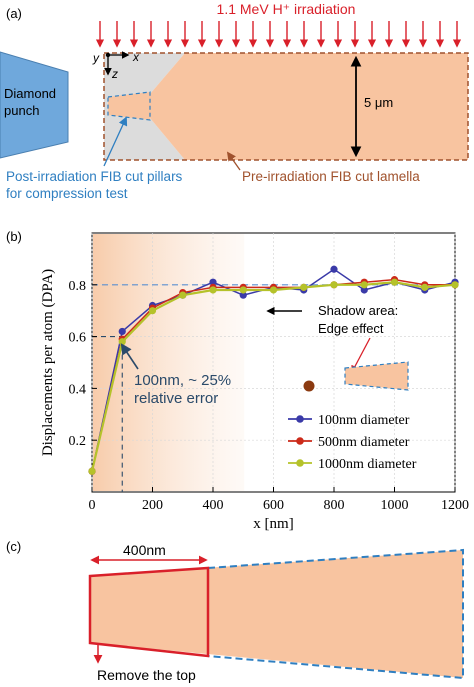 The width and height of the screenshot is (474, 687). I want to click on punch-label-line2: punch, so click(21, 110).